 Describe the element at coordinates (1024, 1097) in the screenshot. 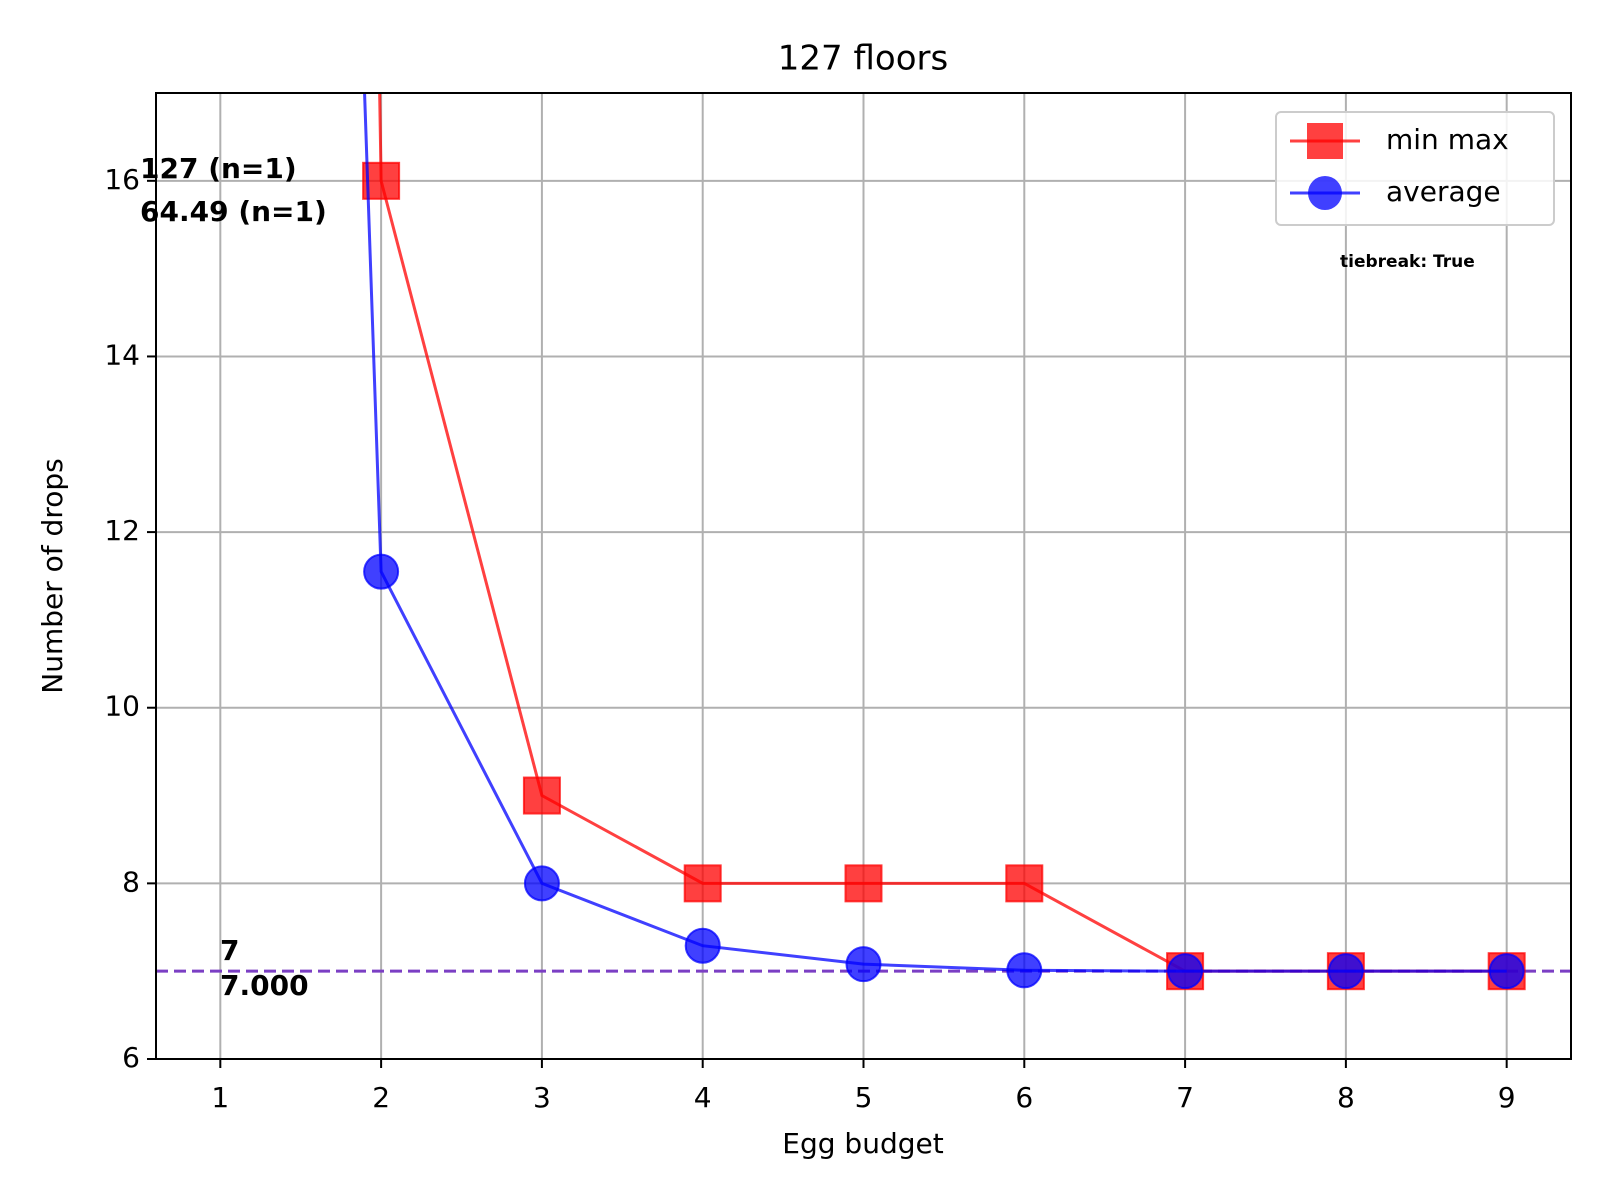

I see `x-tick-label: 6` at that location.